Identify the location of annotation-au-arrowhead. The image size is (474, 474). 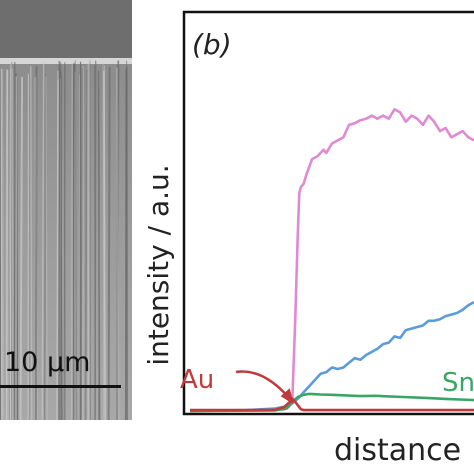
(287, 396).